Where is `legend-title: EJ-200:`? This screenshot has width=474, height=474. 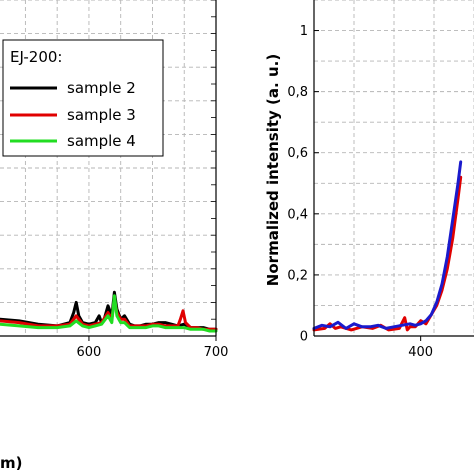
legend-title: EJ-200: is located at coordinates (36, 57).